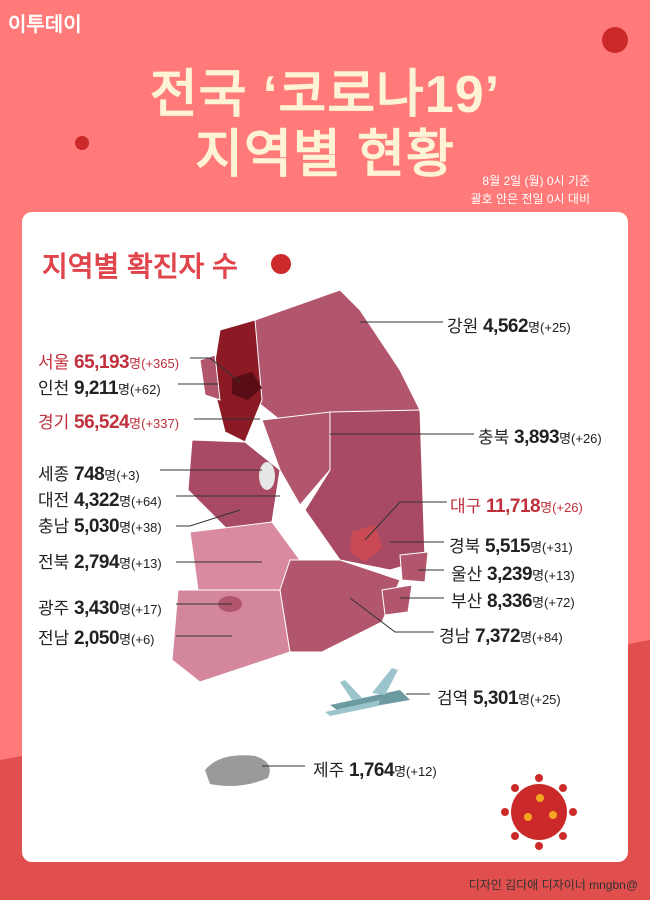 This screenshot has width=650, height=900. Describe the element at coordinates (56, 608) in the screenshot. I see `region-name: 광주` at that location.